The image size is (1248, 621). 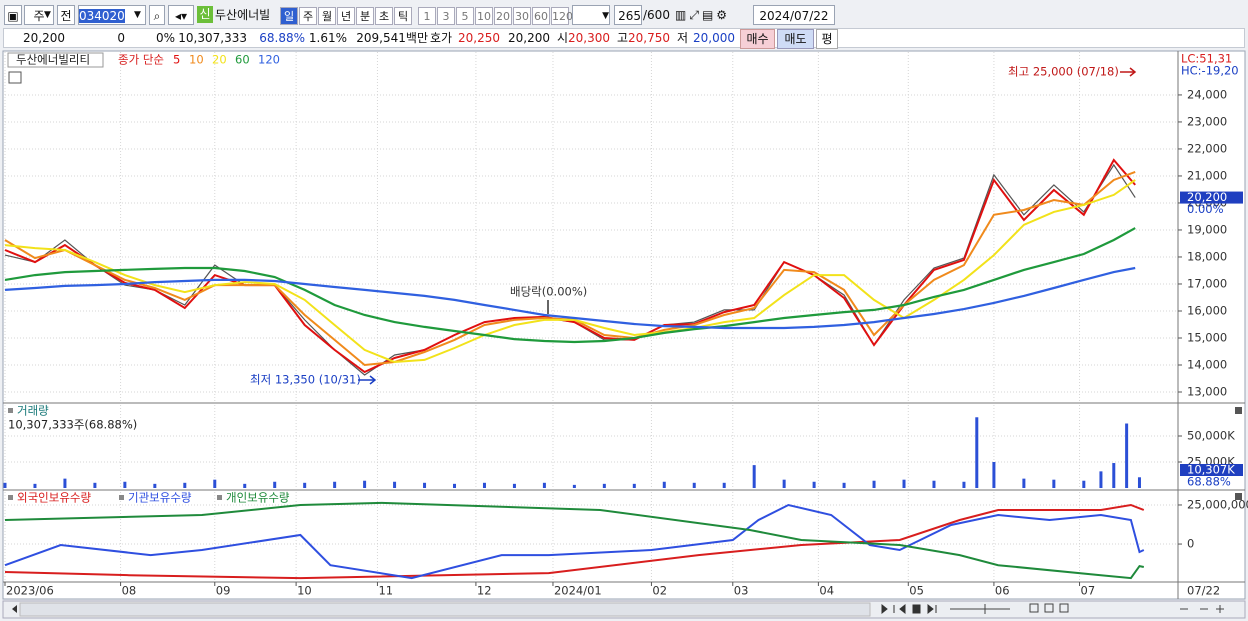 I want to click on scroll-thumb, so click(x=445, y=609).